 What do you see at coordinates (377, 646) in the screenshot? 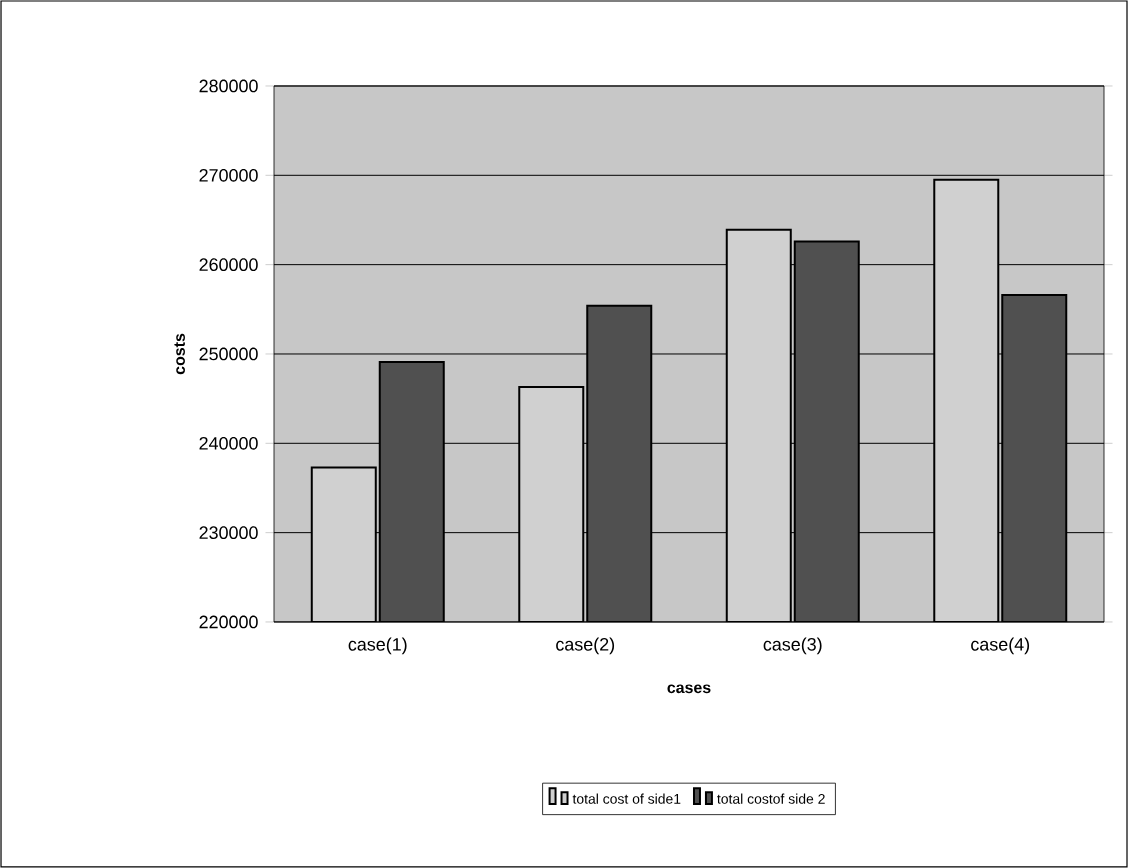
I see `x-tick-label: case(1)` at bounding box center [377, 646].